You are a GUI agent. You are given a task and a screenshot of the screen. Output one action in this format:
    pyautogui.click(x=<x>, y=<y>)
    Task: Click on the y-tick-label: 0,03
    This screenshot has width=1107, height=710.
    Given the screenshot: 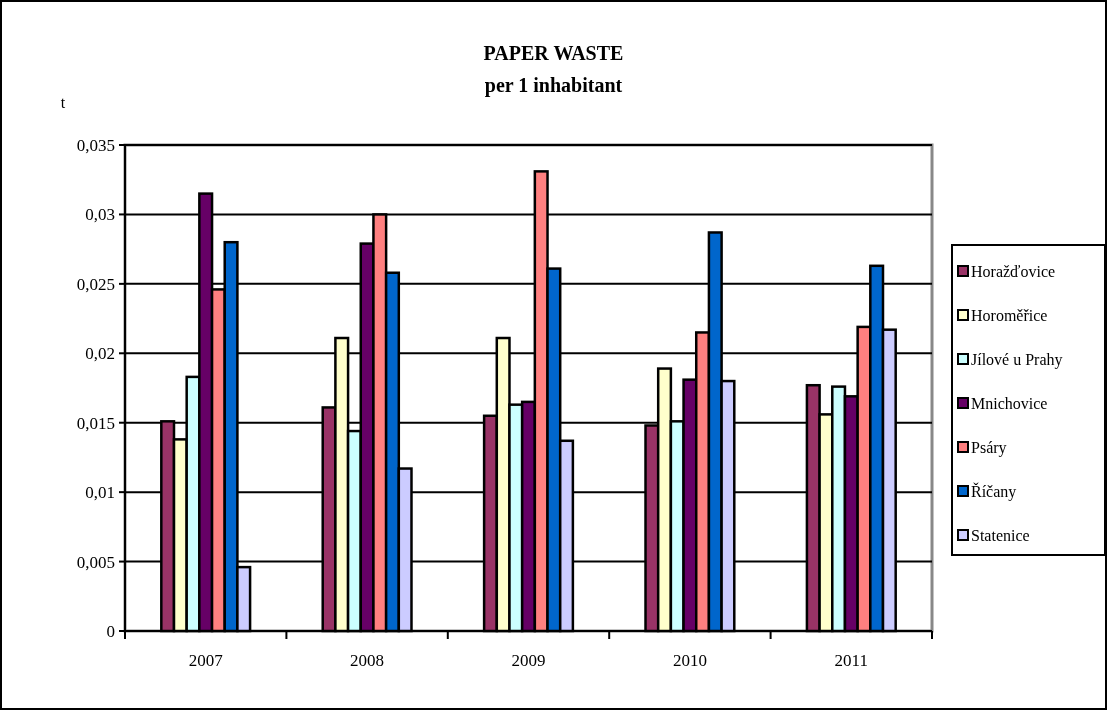 What is the action you would take?
    pyautogui.click(x=100, y=215)
    